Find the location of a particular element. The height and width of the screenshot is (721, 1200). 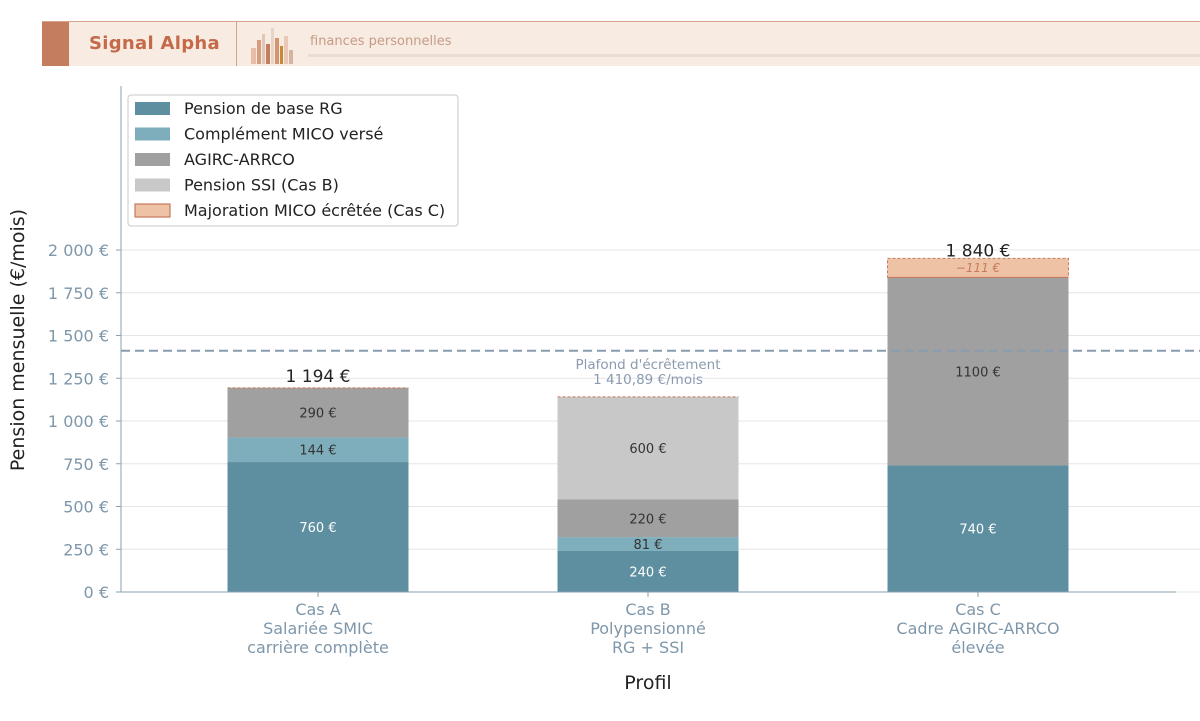

plafond-label: Plafond d'écrêtement is located at coordinates (647, 365).